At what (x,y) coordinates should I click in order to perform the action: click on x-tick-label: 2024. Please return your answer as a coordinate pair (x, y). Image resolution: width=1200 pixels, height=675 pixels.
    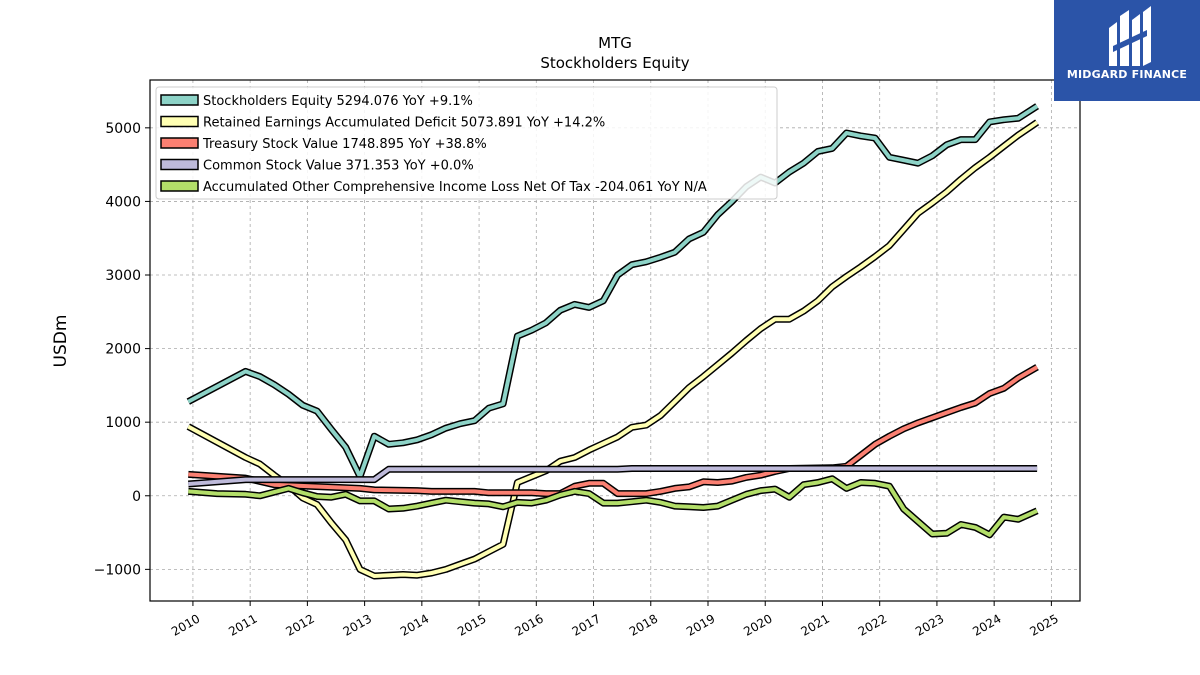
    Looking at the image, I should click on (986, 624).